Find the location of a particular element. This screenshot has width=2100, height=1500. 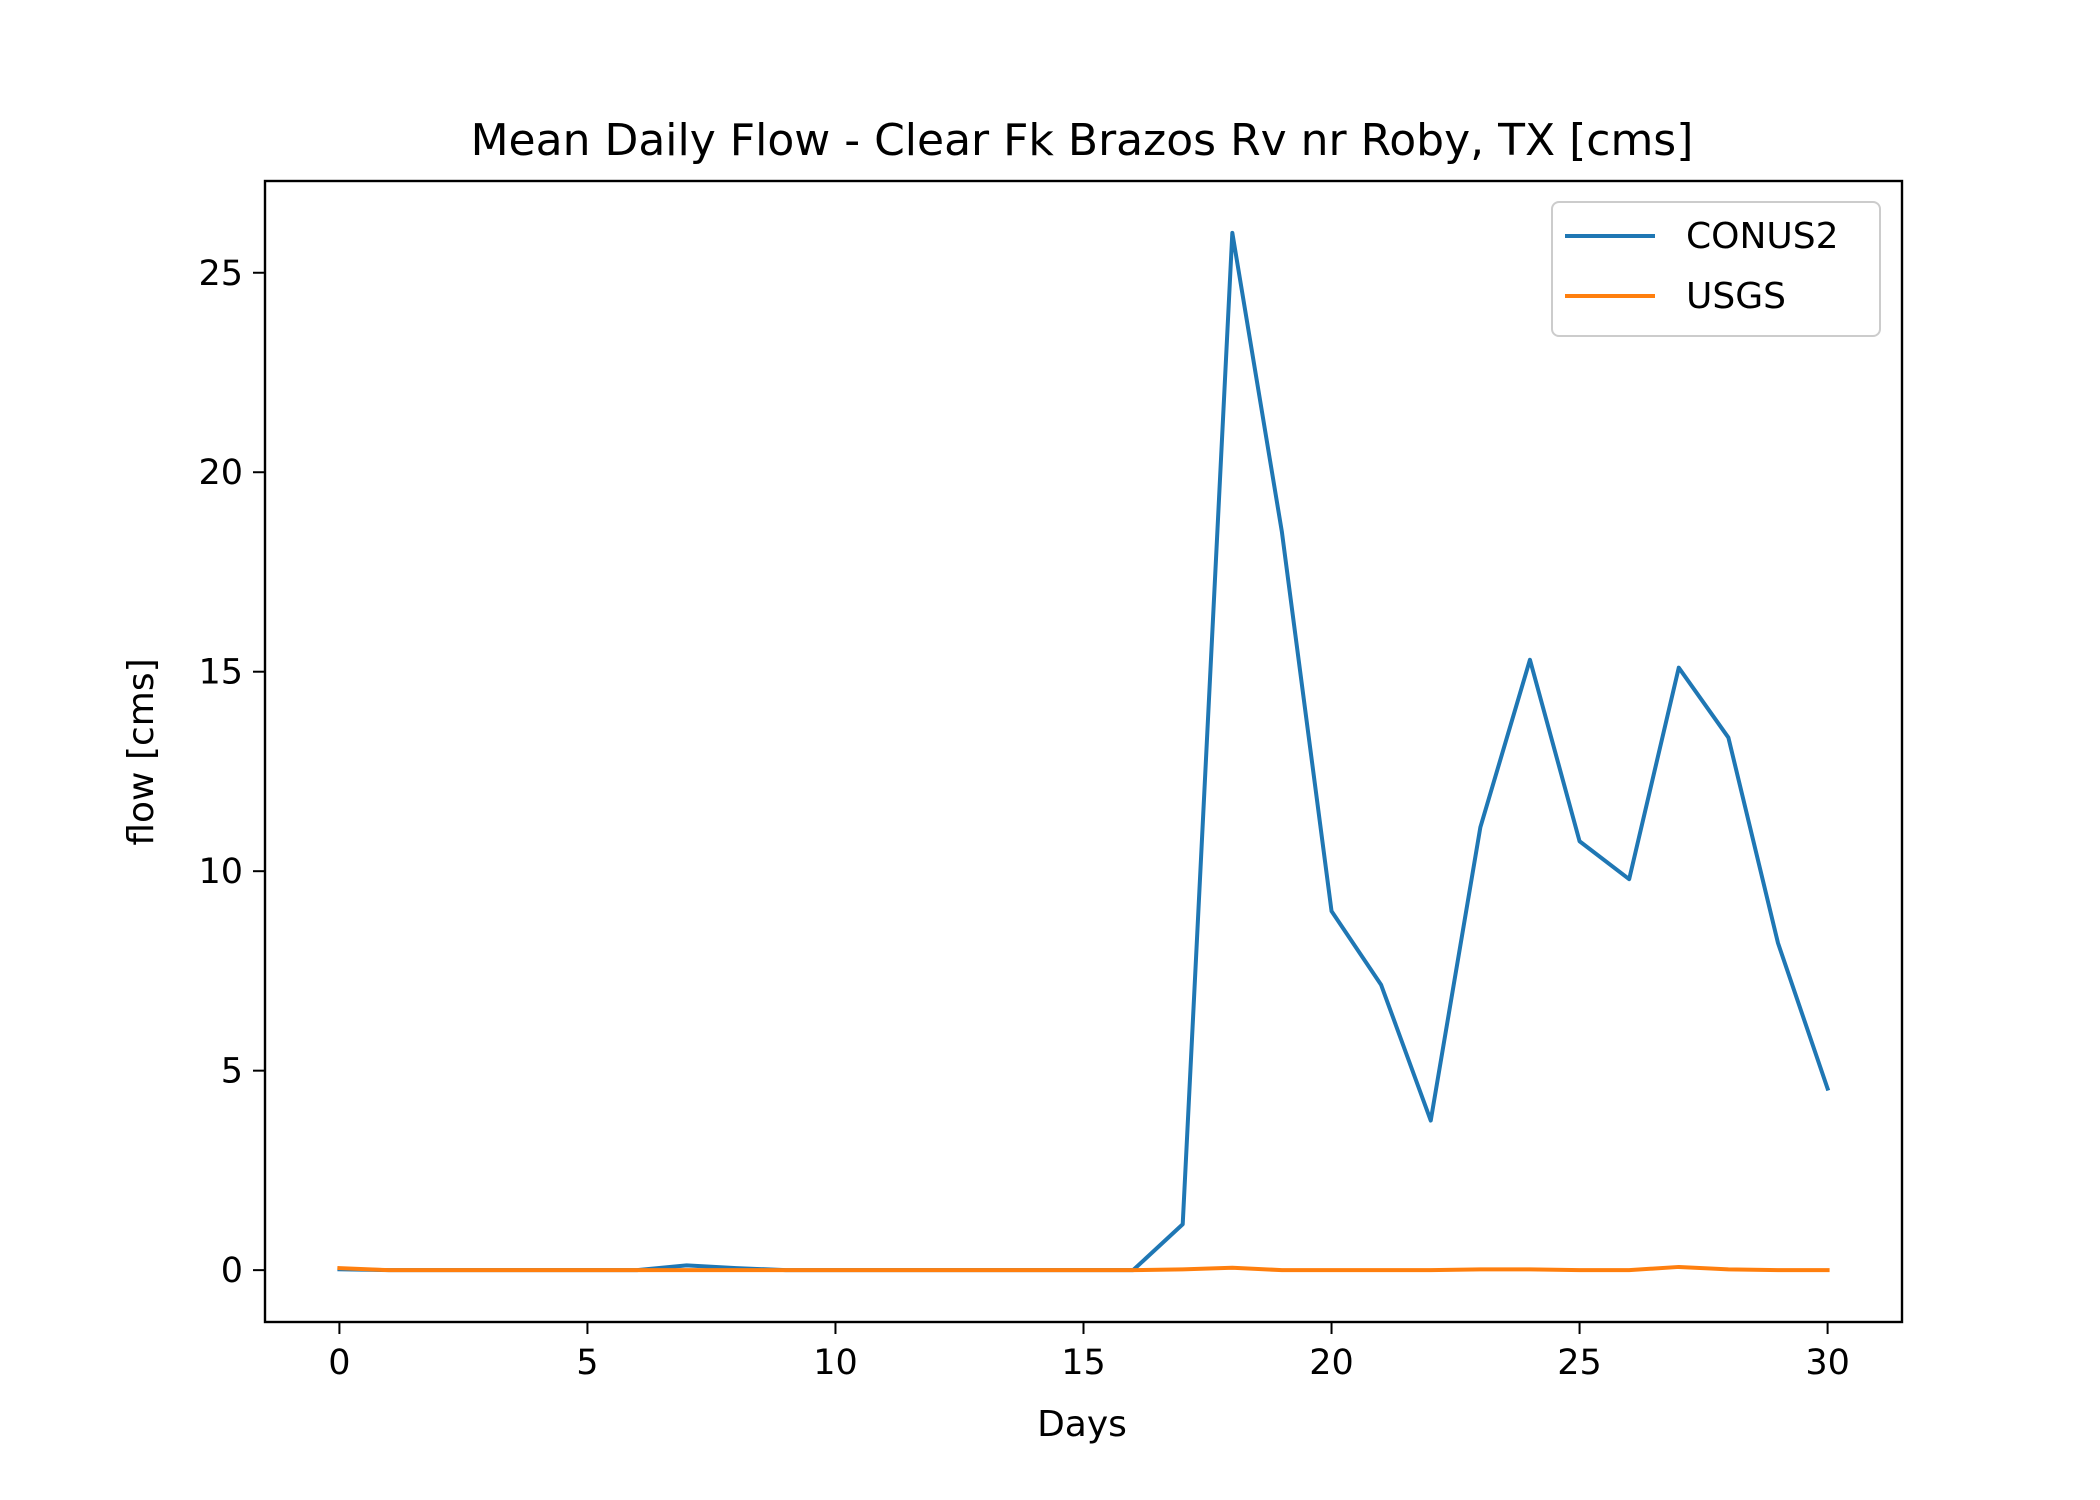

x-tick-label: 10 is located at coordinates (835, 1363).